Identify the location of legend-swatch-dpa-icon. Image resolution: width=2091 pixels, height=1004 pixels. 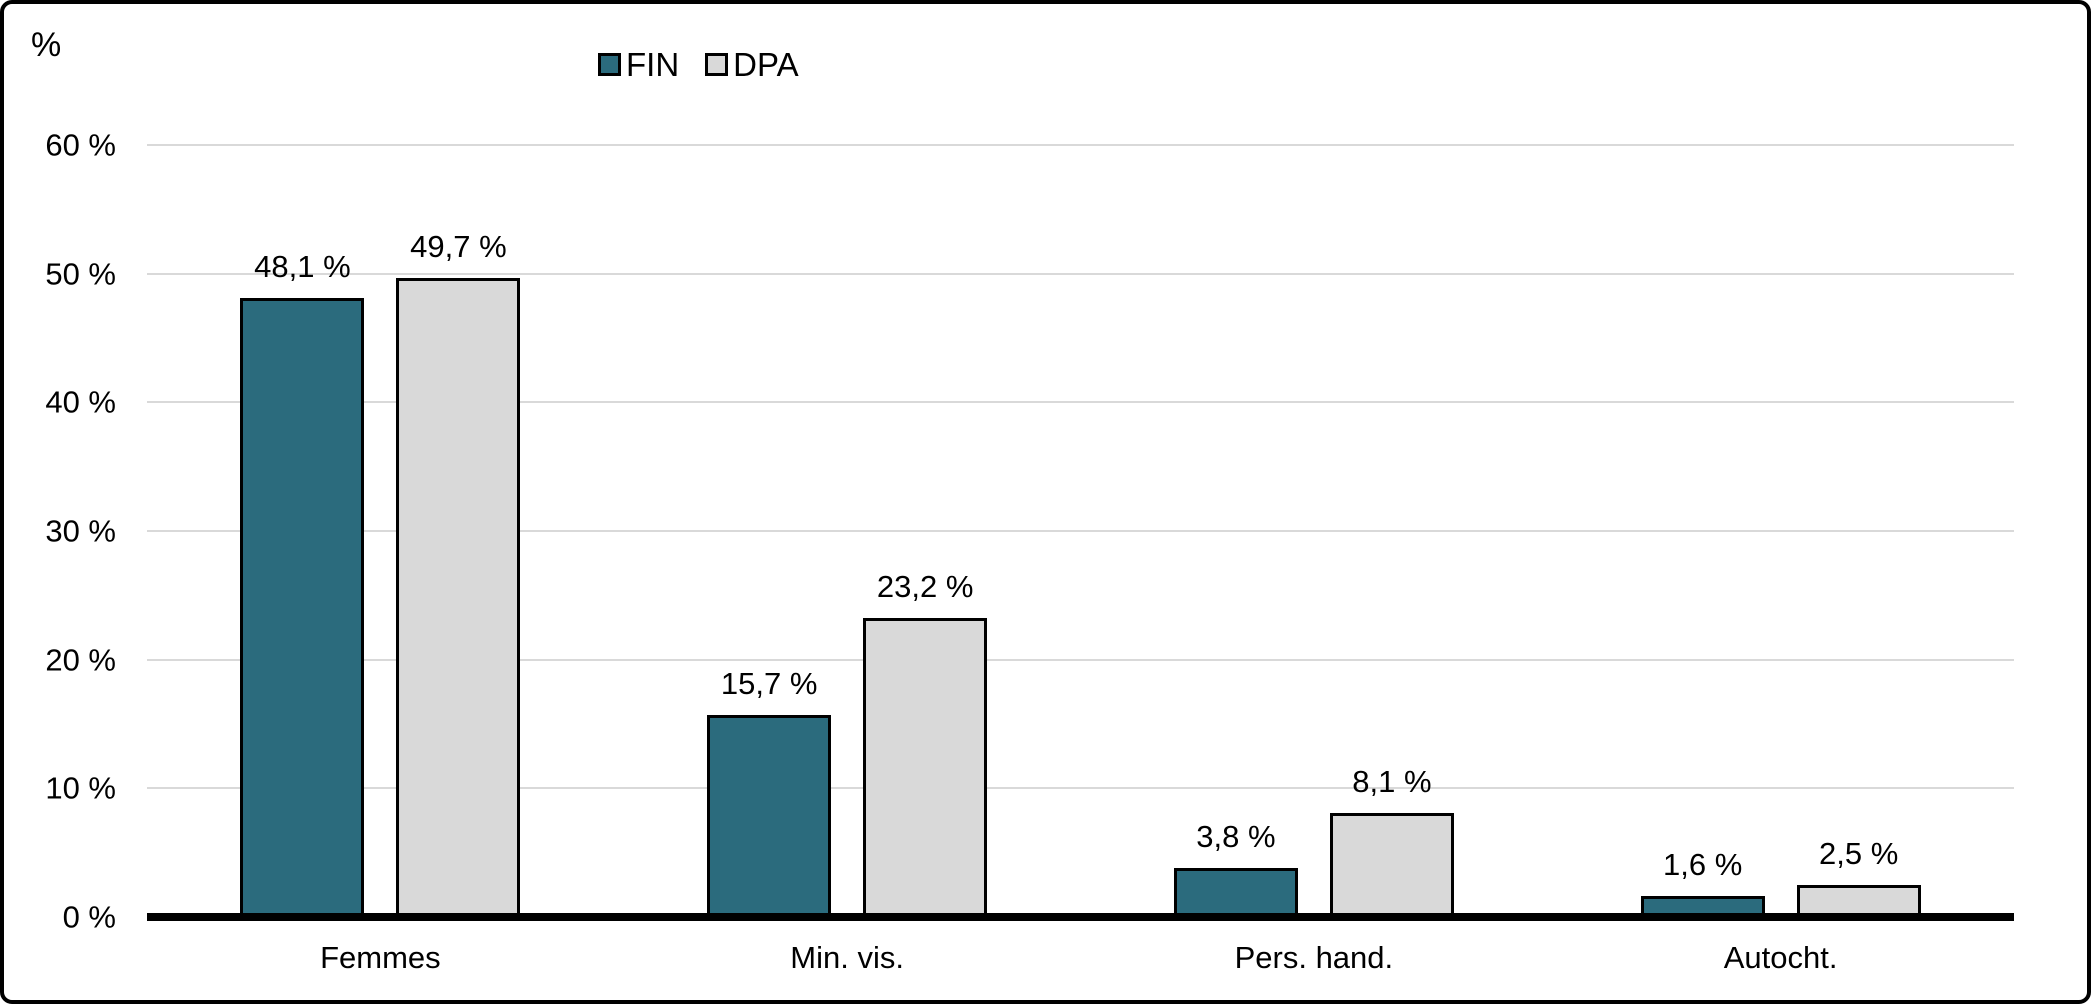
(717, 64).